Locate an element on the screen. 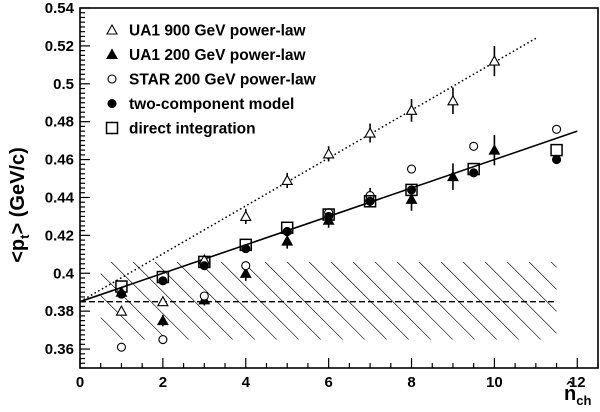  legend-entry: UA1 200 GeV power-law is located at coordinates (206, 55).